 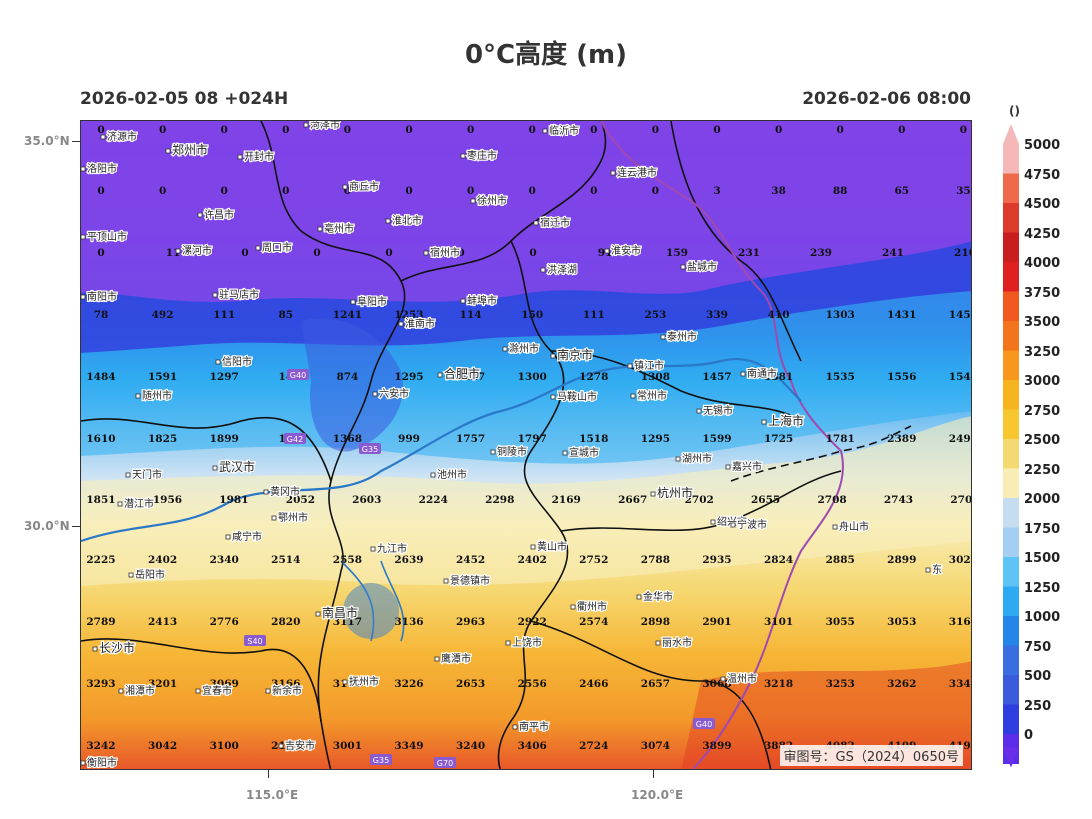 I want to click on city-marker: 连云港市, so click(x=634, y=172).